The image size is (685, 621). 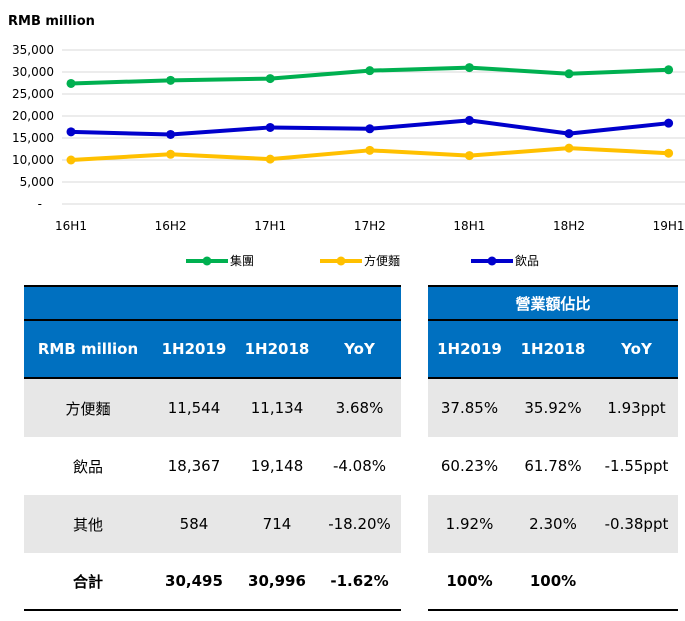 I want to click on legend-label-group: 集團, so click(x=242, y=261).